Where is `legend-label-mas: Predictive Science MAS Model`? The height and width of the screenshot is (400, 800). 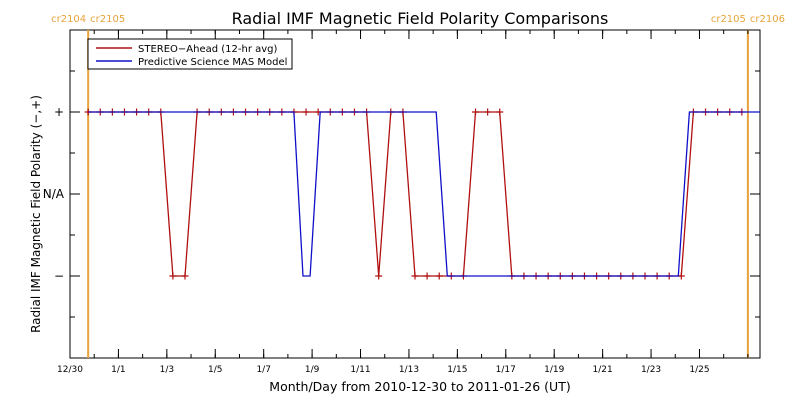
legend-label-mas: Predictive Science MAS Model is located at coordinates (212, 62).